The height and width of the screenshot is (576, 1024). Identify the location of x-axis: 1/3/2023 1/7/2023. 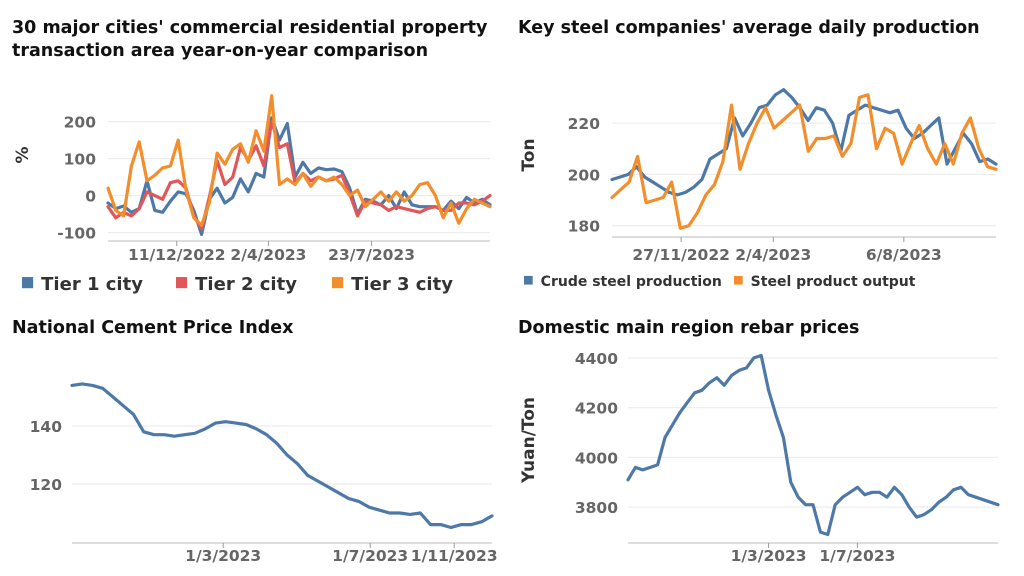
(813, 554).